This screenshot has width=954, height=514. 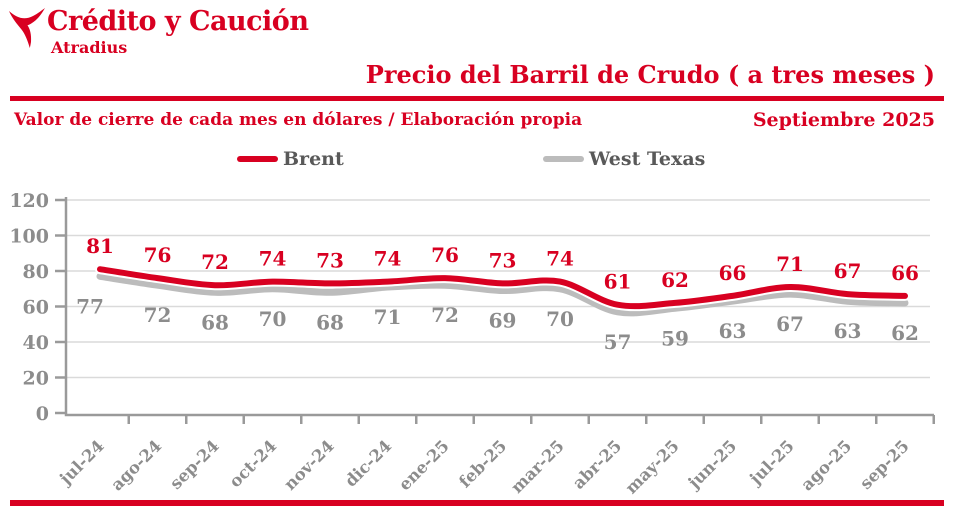 I want to click on svg-text: abr-25, so click(x=597, y=464).